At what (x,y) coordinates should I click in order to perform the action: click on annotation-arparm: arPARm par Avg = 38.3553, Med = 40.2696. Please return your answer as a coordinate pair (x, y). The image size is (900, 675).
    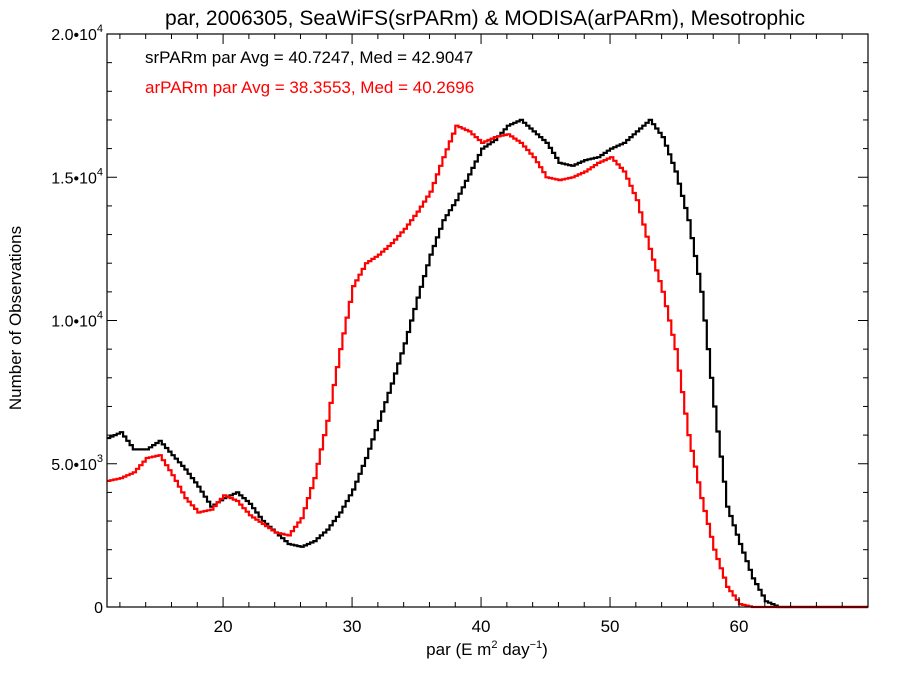
    Looking at the image, I should click on (309, 87).